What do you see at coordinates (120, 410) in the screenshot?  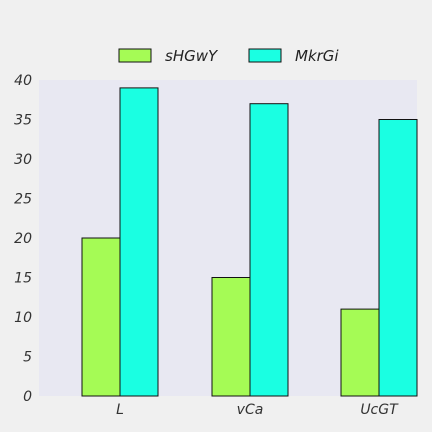 I see `x-tick-label: L` at bounding box center [120, 410].